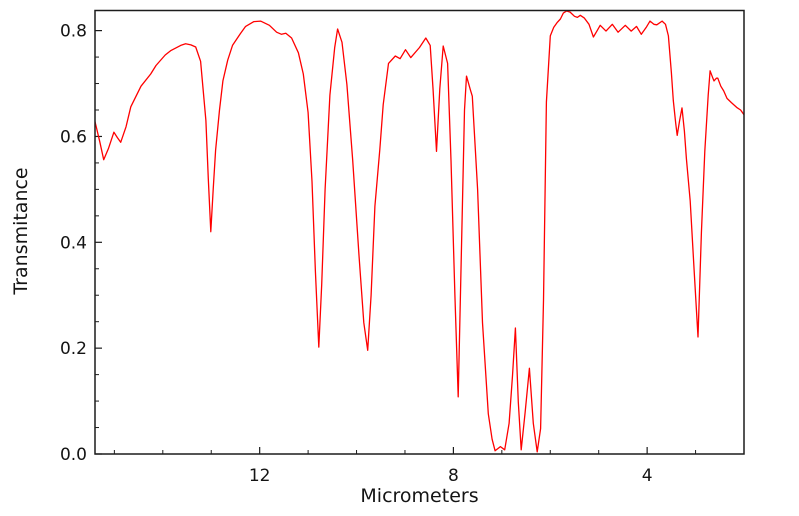 The width and height of the screenshot is (799, 516). I want to click on y-tick-label: 0.2, so click(73, 349).